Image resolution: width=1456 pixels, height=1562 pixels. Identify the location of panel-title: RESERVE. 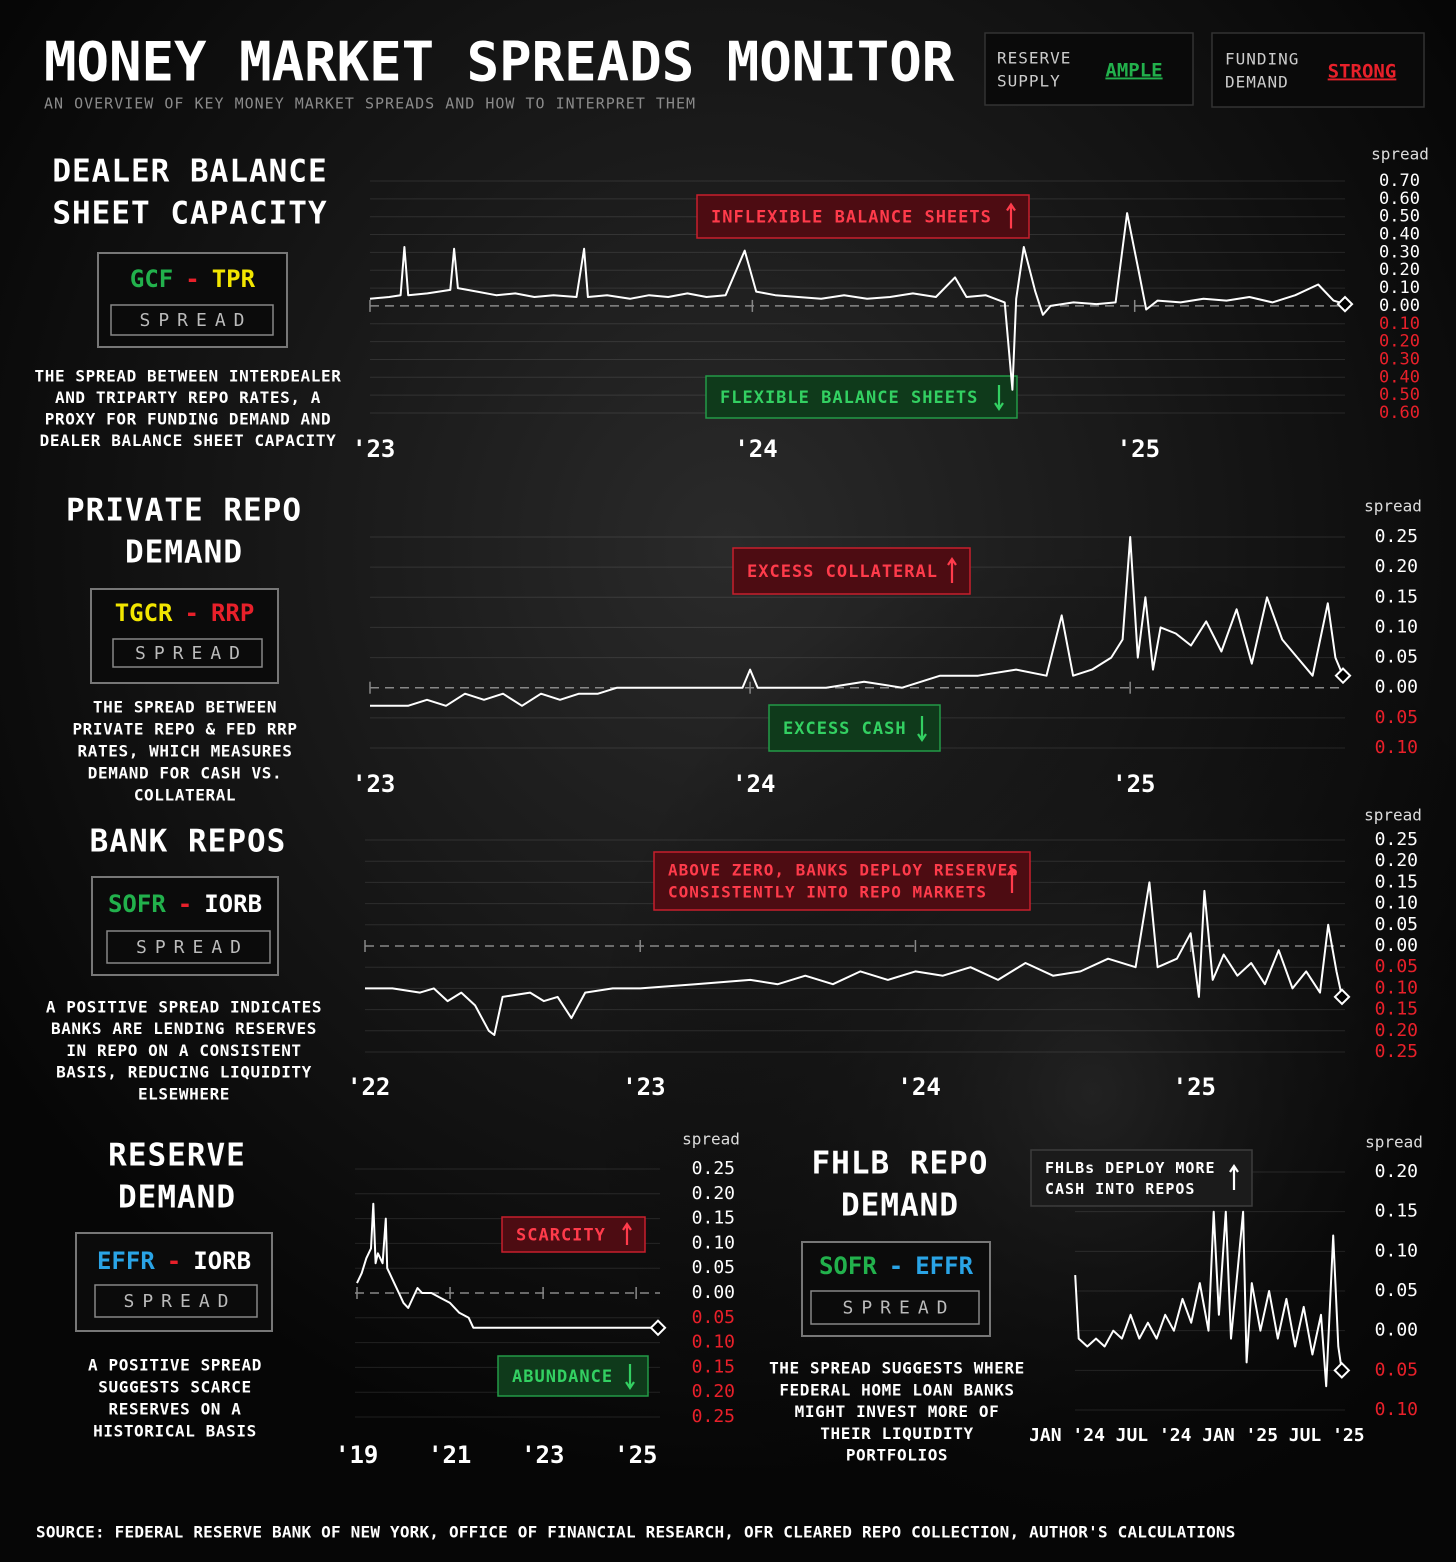
(177, 1156).